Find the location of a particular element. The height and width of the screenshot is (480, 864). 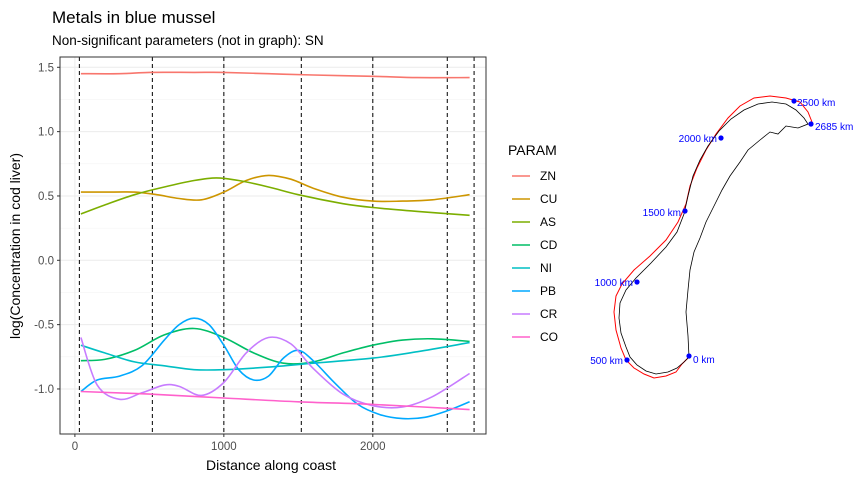

map-point-label: 1500 km is located at coordinates (662, 213).